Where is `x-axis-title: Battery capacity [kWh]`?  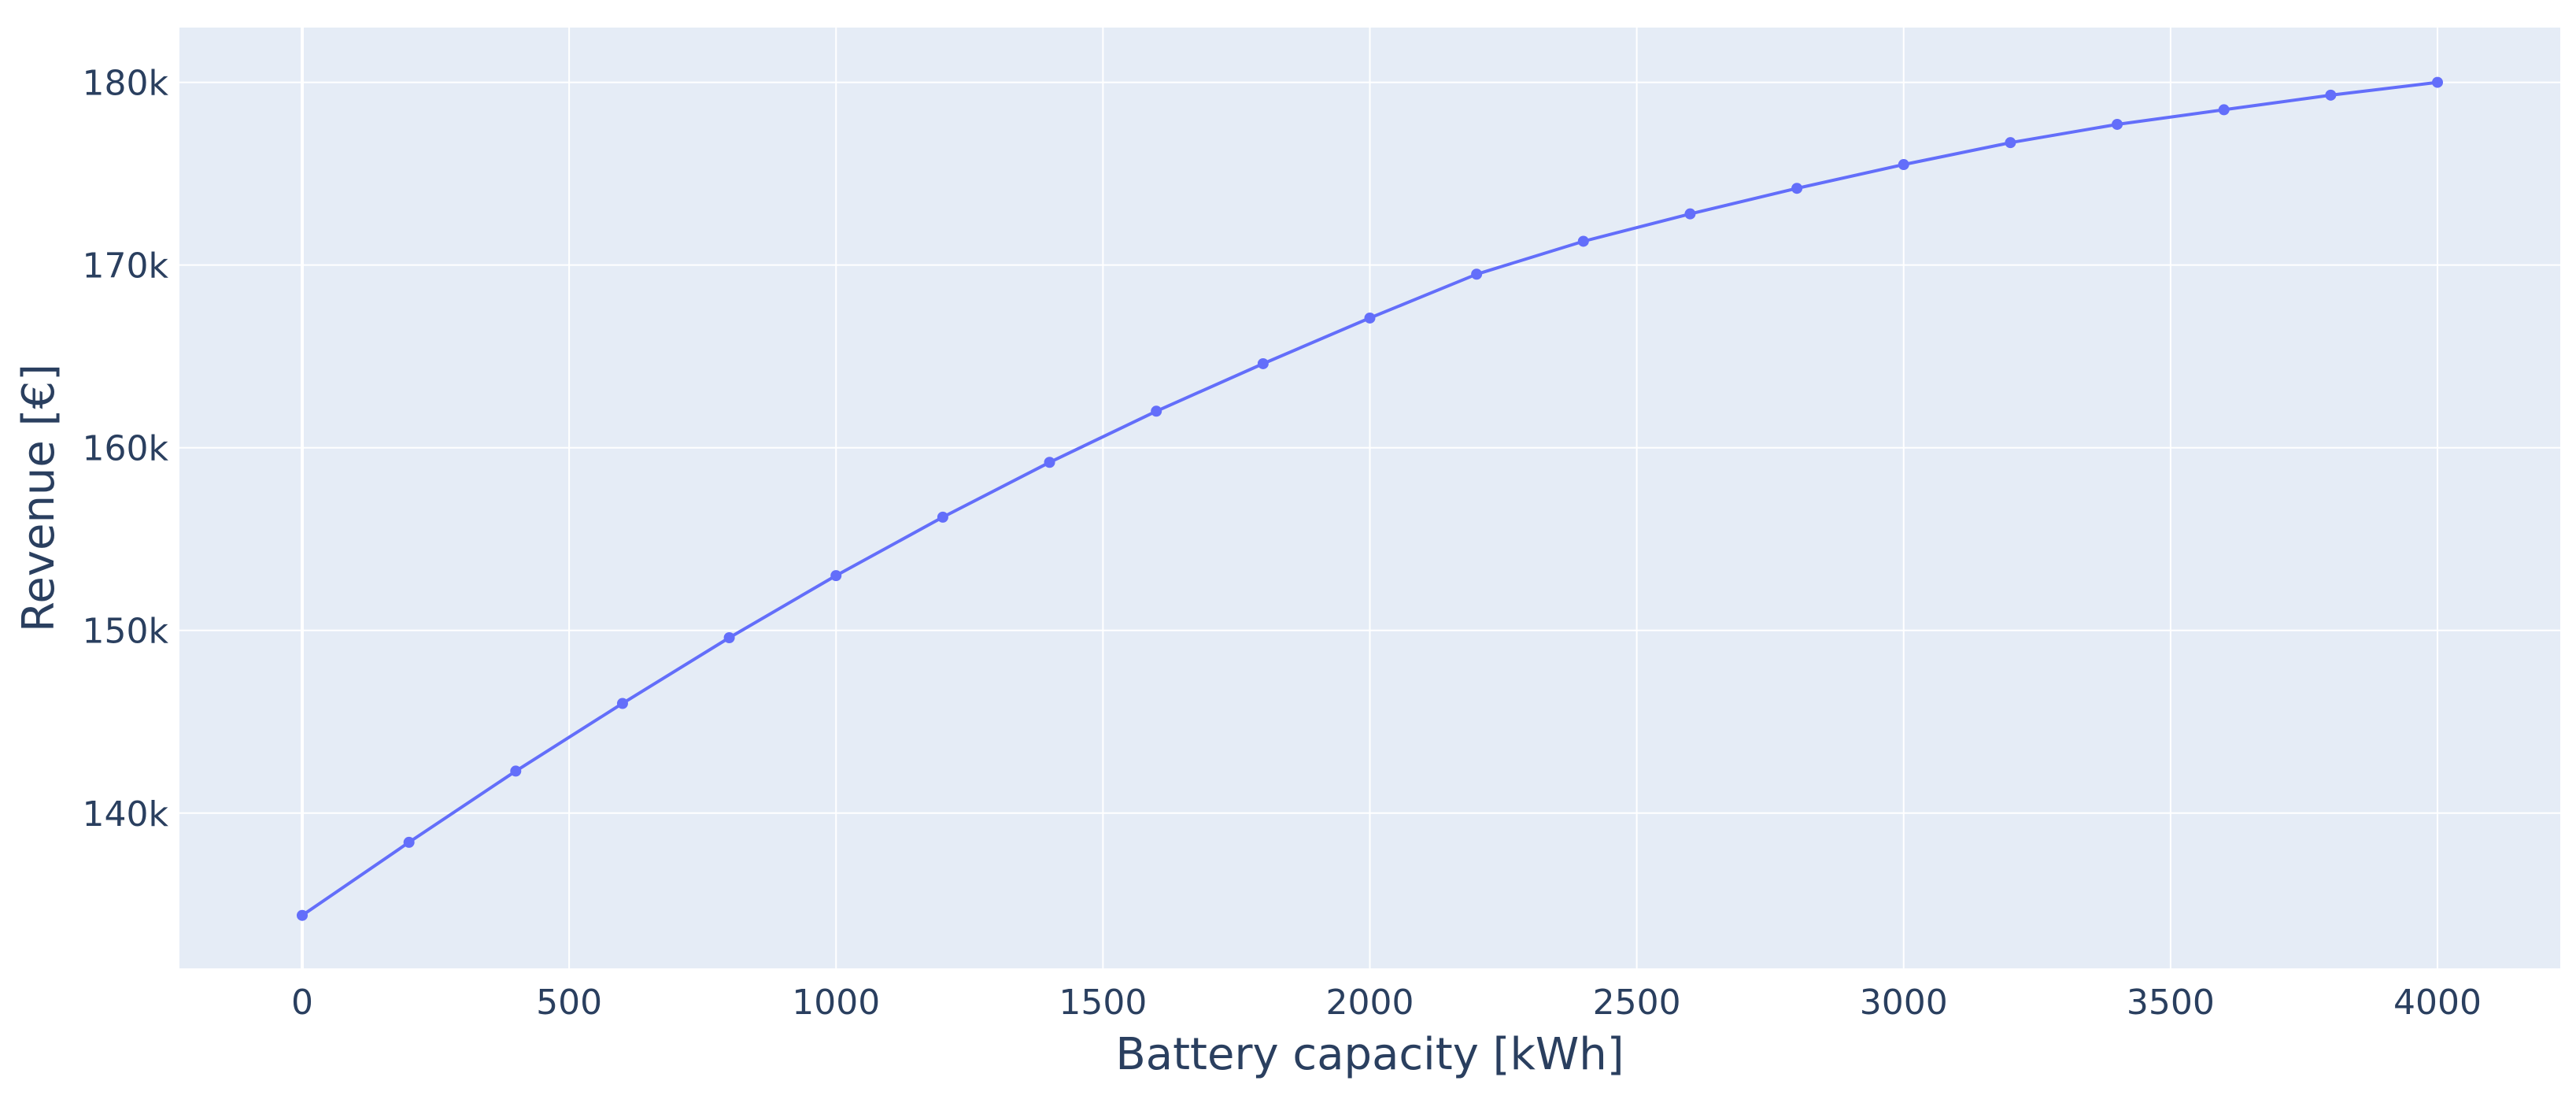 x-axis-title: Battery capacity [kWh] is located at coordinates (1369, 1054).